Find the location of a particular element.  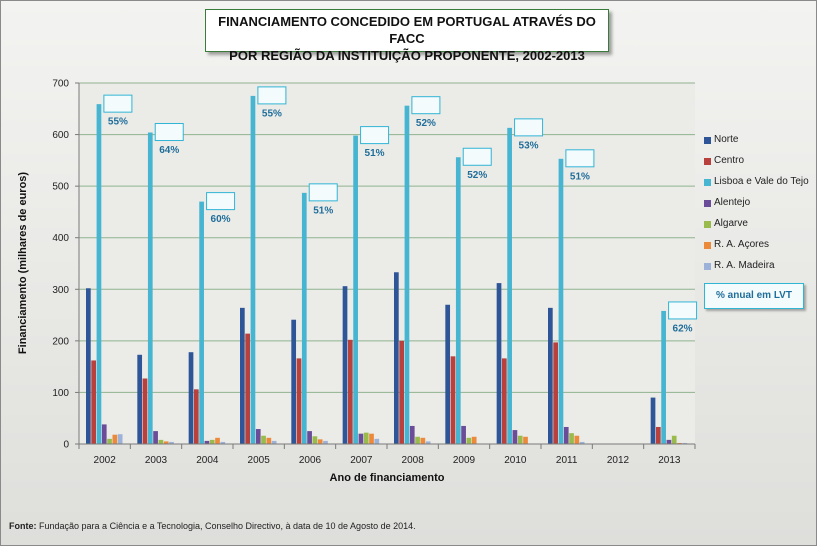

bar: Norte 2013: 90 is located at coordinates (653, 420).